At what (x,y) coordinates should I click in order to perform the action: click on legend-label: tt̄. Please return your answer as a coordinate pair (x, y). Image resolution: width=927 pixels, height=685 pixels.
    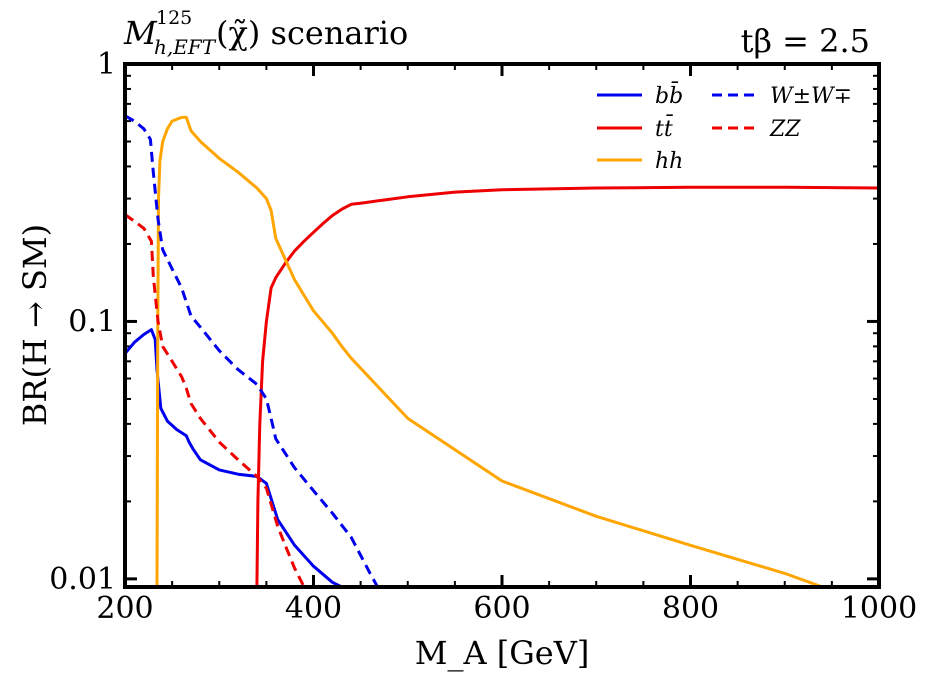
    Looking at the image, I should click on (664, 128).